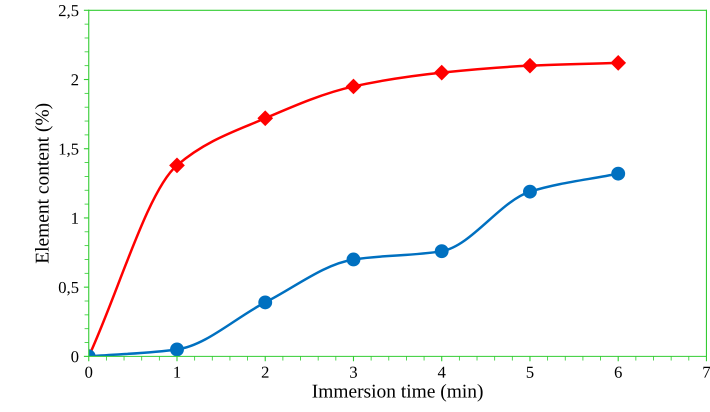 The width and height of the screenshot is (710, 412). I want to click on y-tick-label: 0, so click(74, 356).